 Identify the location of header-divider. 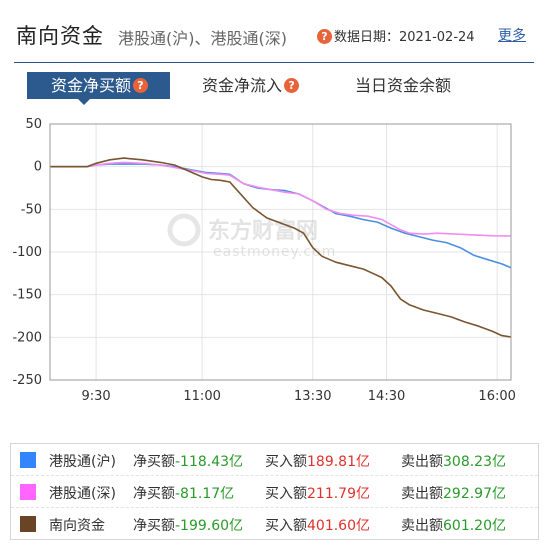
(274, 62).